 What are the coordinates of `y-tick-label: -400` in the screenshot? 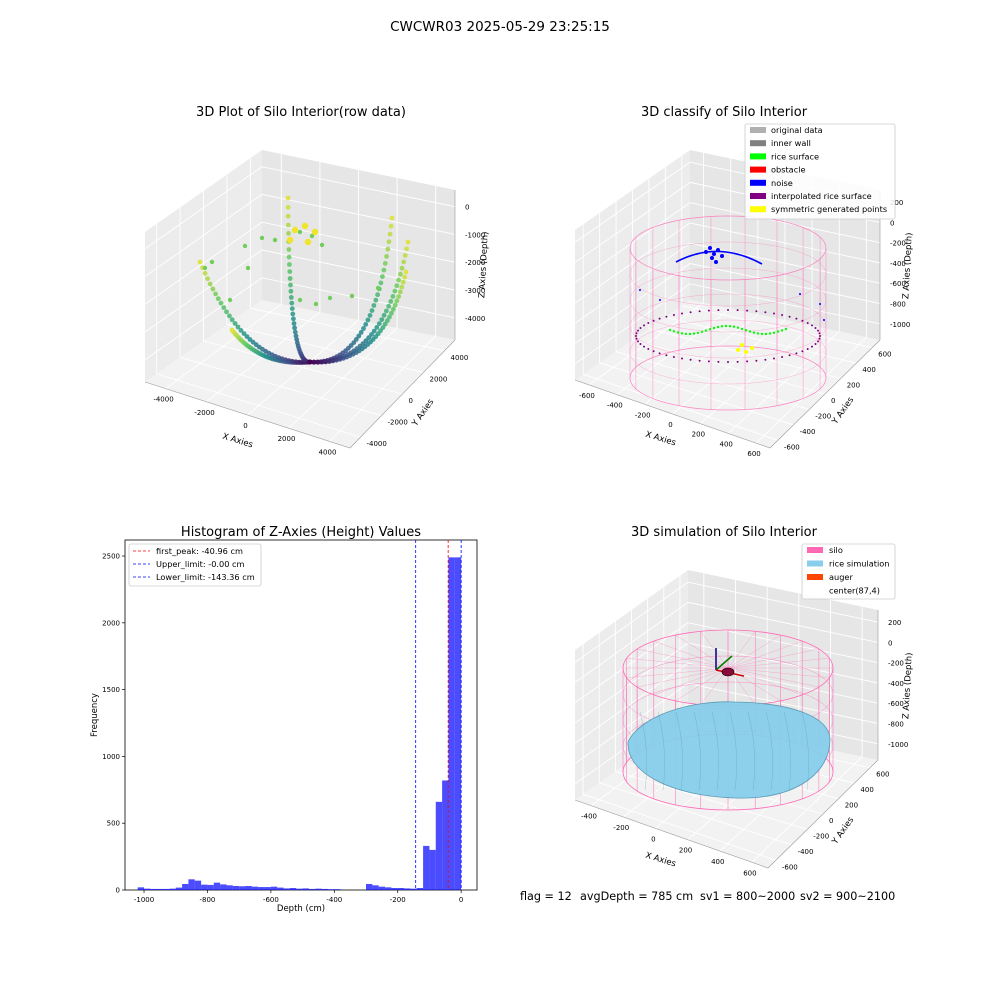 It's located at (806, 852).